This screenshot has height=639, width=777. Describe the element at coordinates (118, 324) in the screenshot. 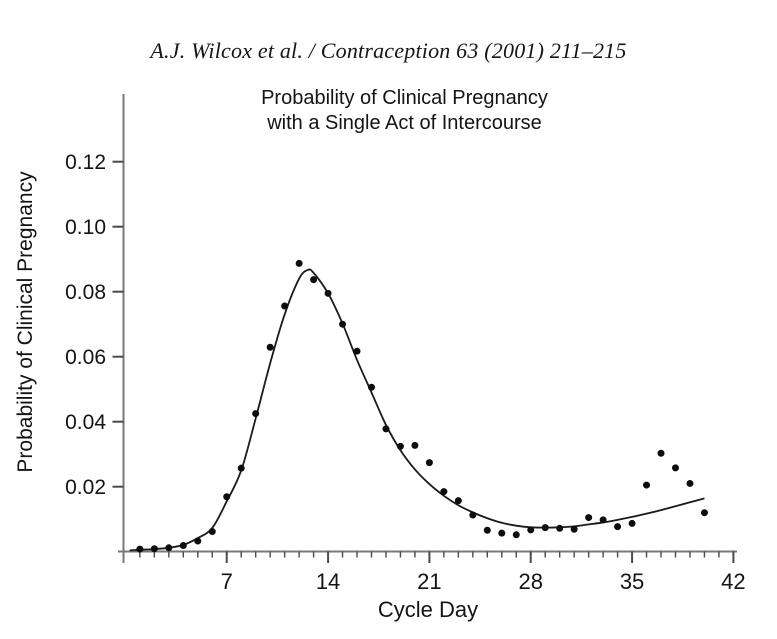

I see `y-ticks` at that location.